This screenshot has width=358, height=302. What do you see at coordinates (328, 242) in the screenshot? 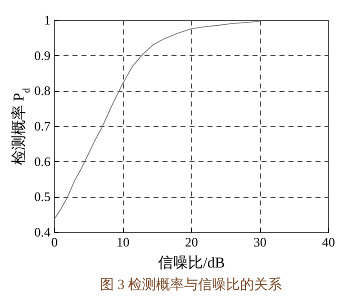
I see `x-tick-label: 40` at bounding box center [328, 242].